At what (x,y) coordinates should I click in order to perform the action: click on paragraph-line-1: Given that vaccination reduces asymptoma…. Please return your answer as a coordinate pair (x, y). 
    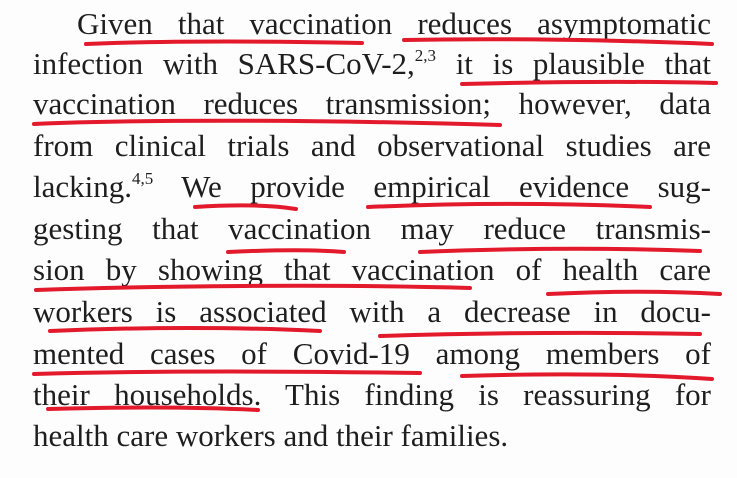
    Looking at the image, I should click on (394, 23).